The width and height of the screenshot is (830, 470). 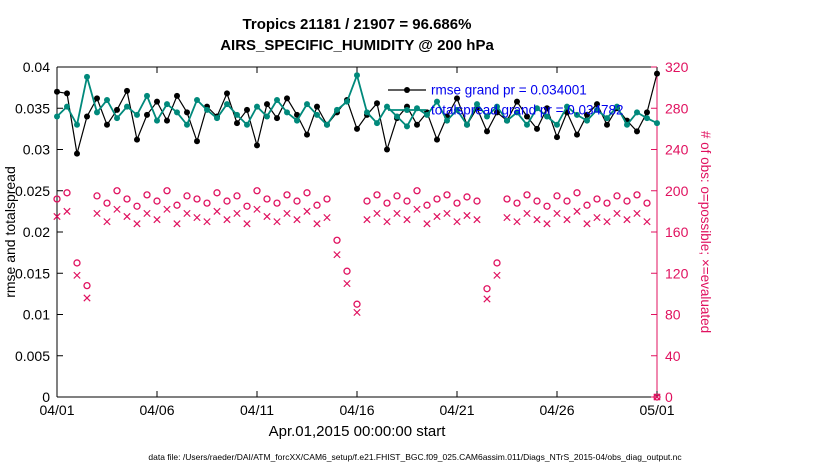 What do you see at coordinates (10, 232) in the screenshot?
I see `y-left-axis-title: rmse and totalspread` at bounding box center [10, 232].